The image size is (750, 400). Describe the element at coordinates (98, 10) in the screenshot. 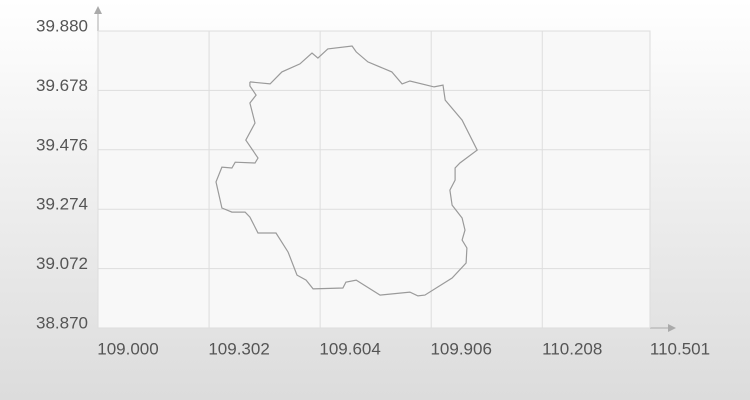

I see `y-axis-arrow` at that location.